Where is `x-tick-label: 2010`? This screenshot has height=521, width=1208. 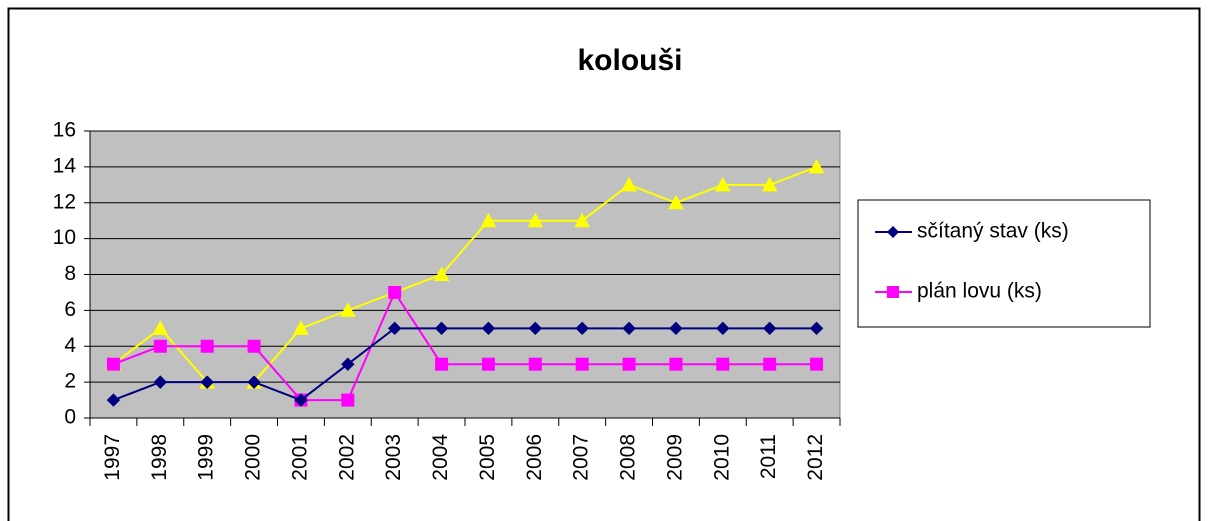 x-tick-label: 2010 is located at coordinates (721, 457).